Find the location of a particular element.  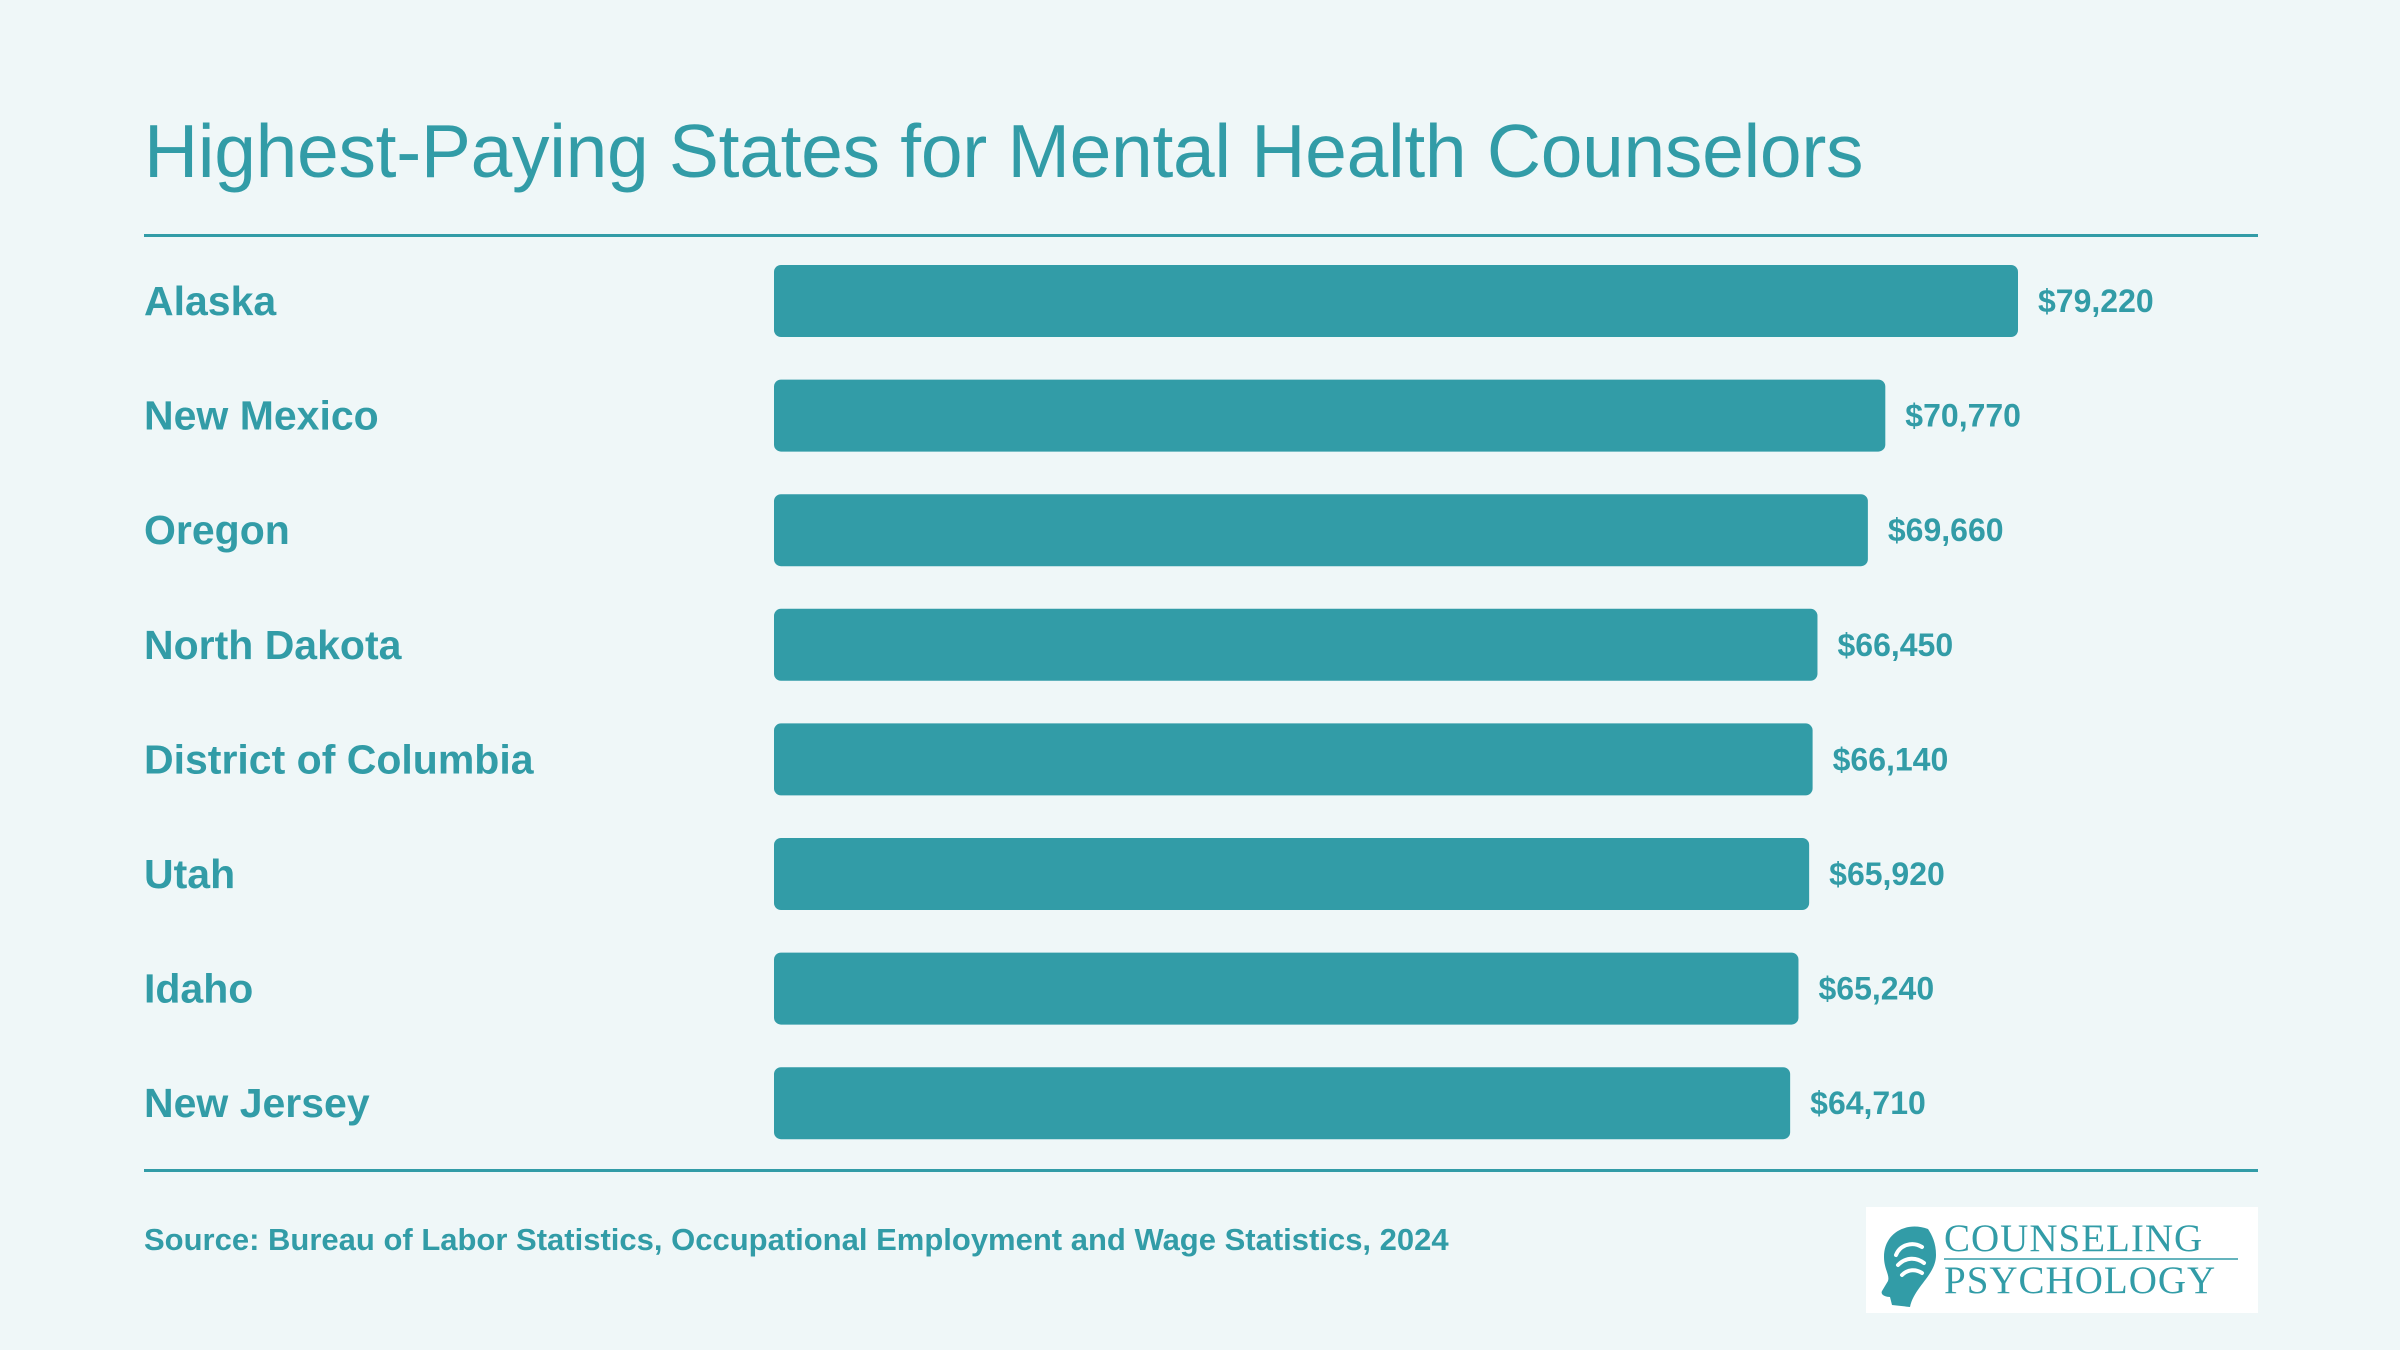

head-profile-icon is located at coordinates (2059, 1266).